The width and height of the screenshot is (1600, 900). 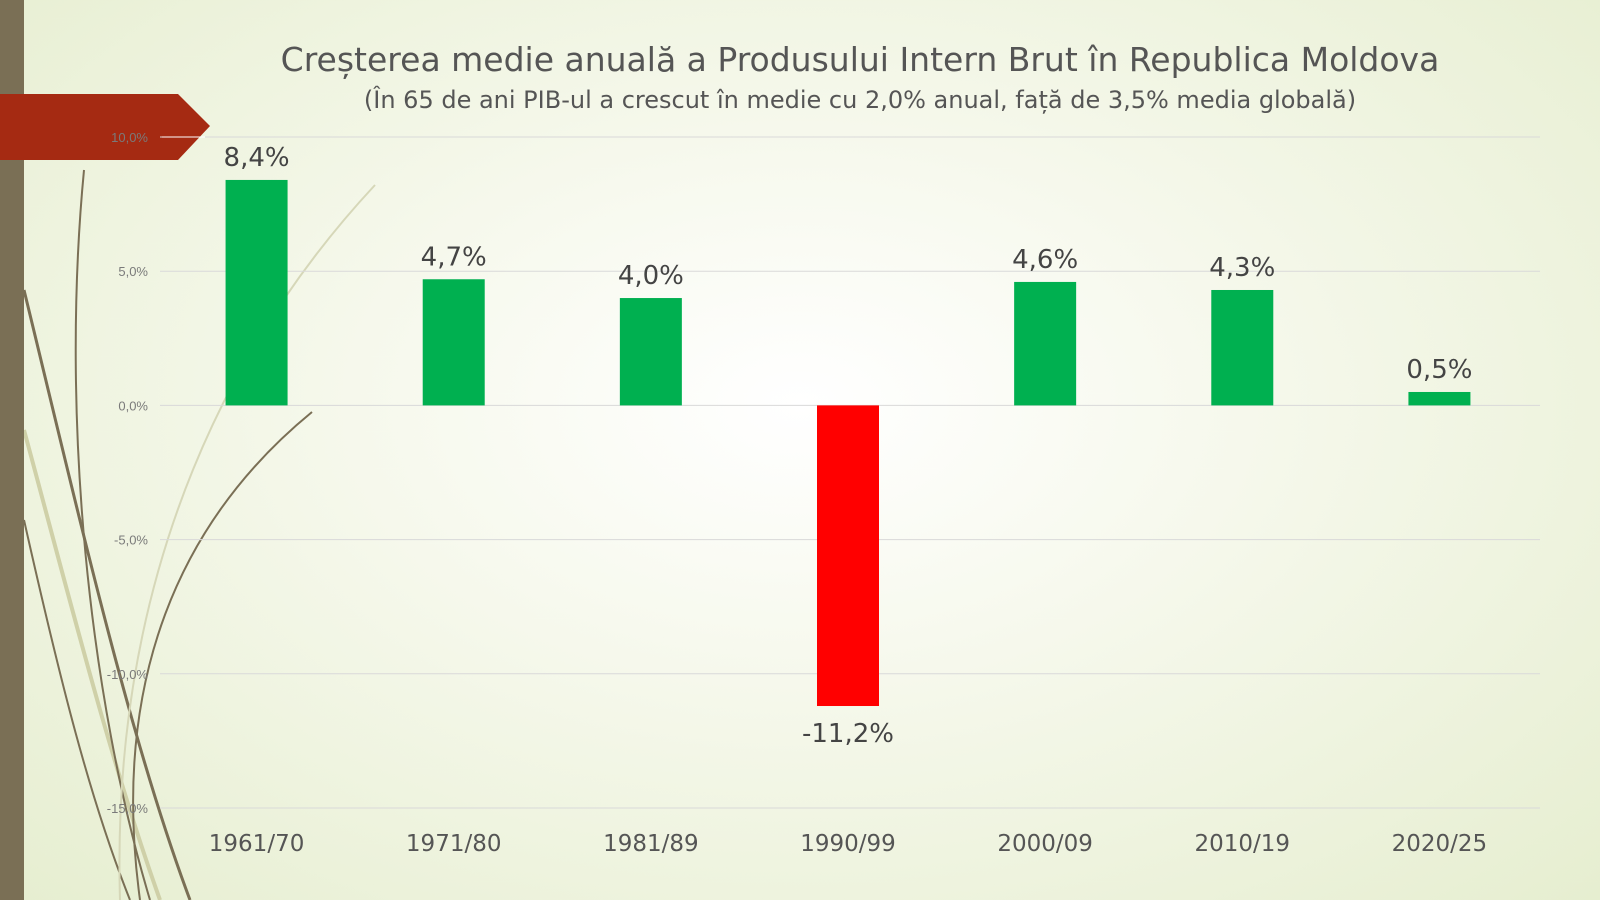 What do you see at coordinates (105, 127) in the screenshot?
I see `arrow-banner` at bounding box center [105, 127].